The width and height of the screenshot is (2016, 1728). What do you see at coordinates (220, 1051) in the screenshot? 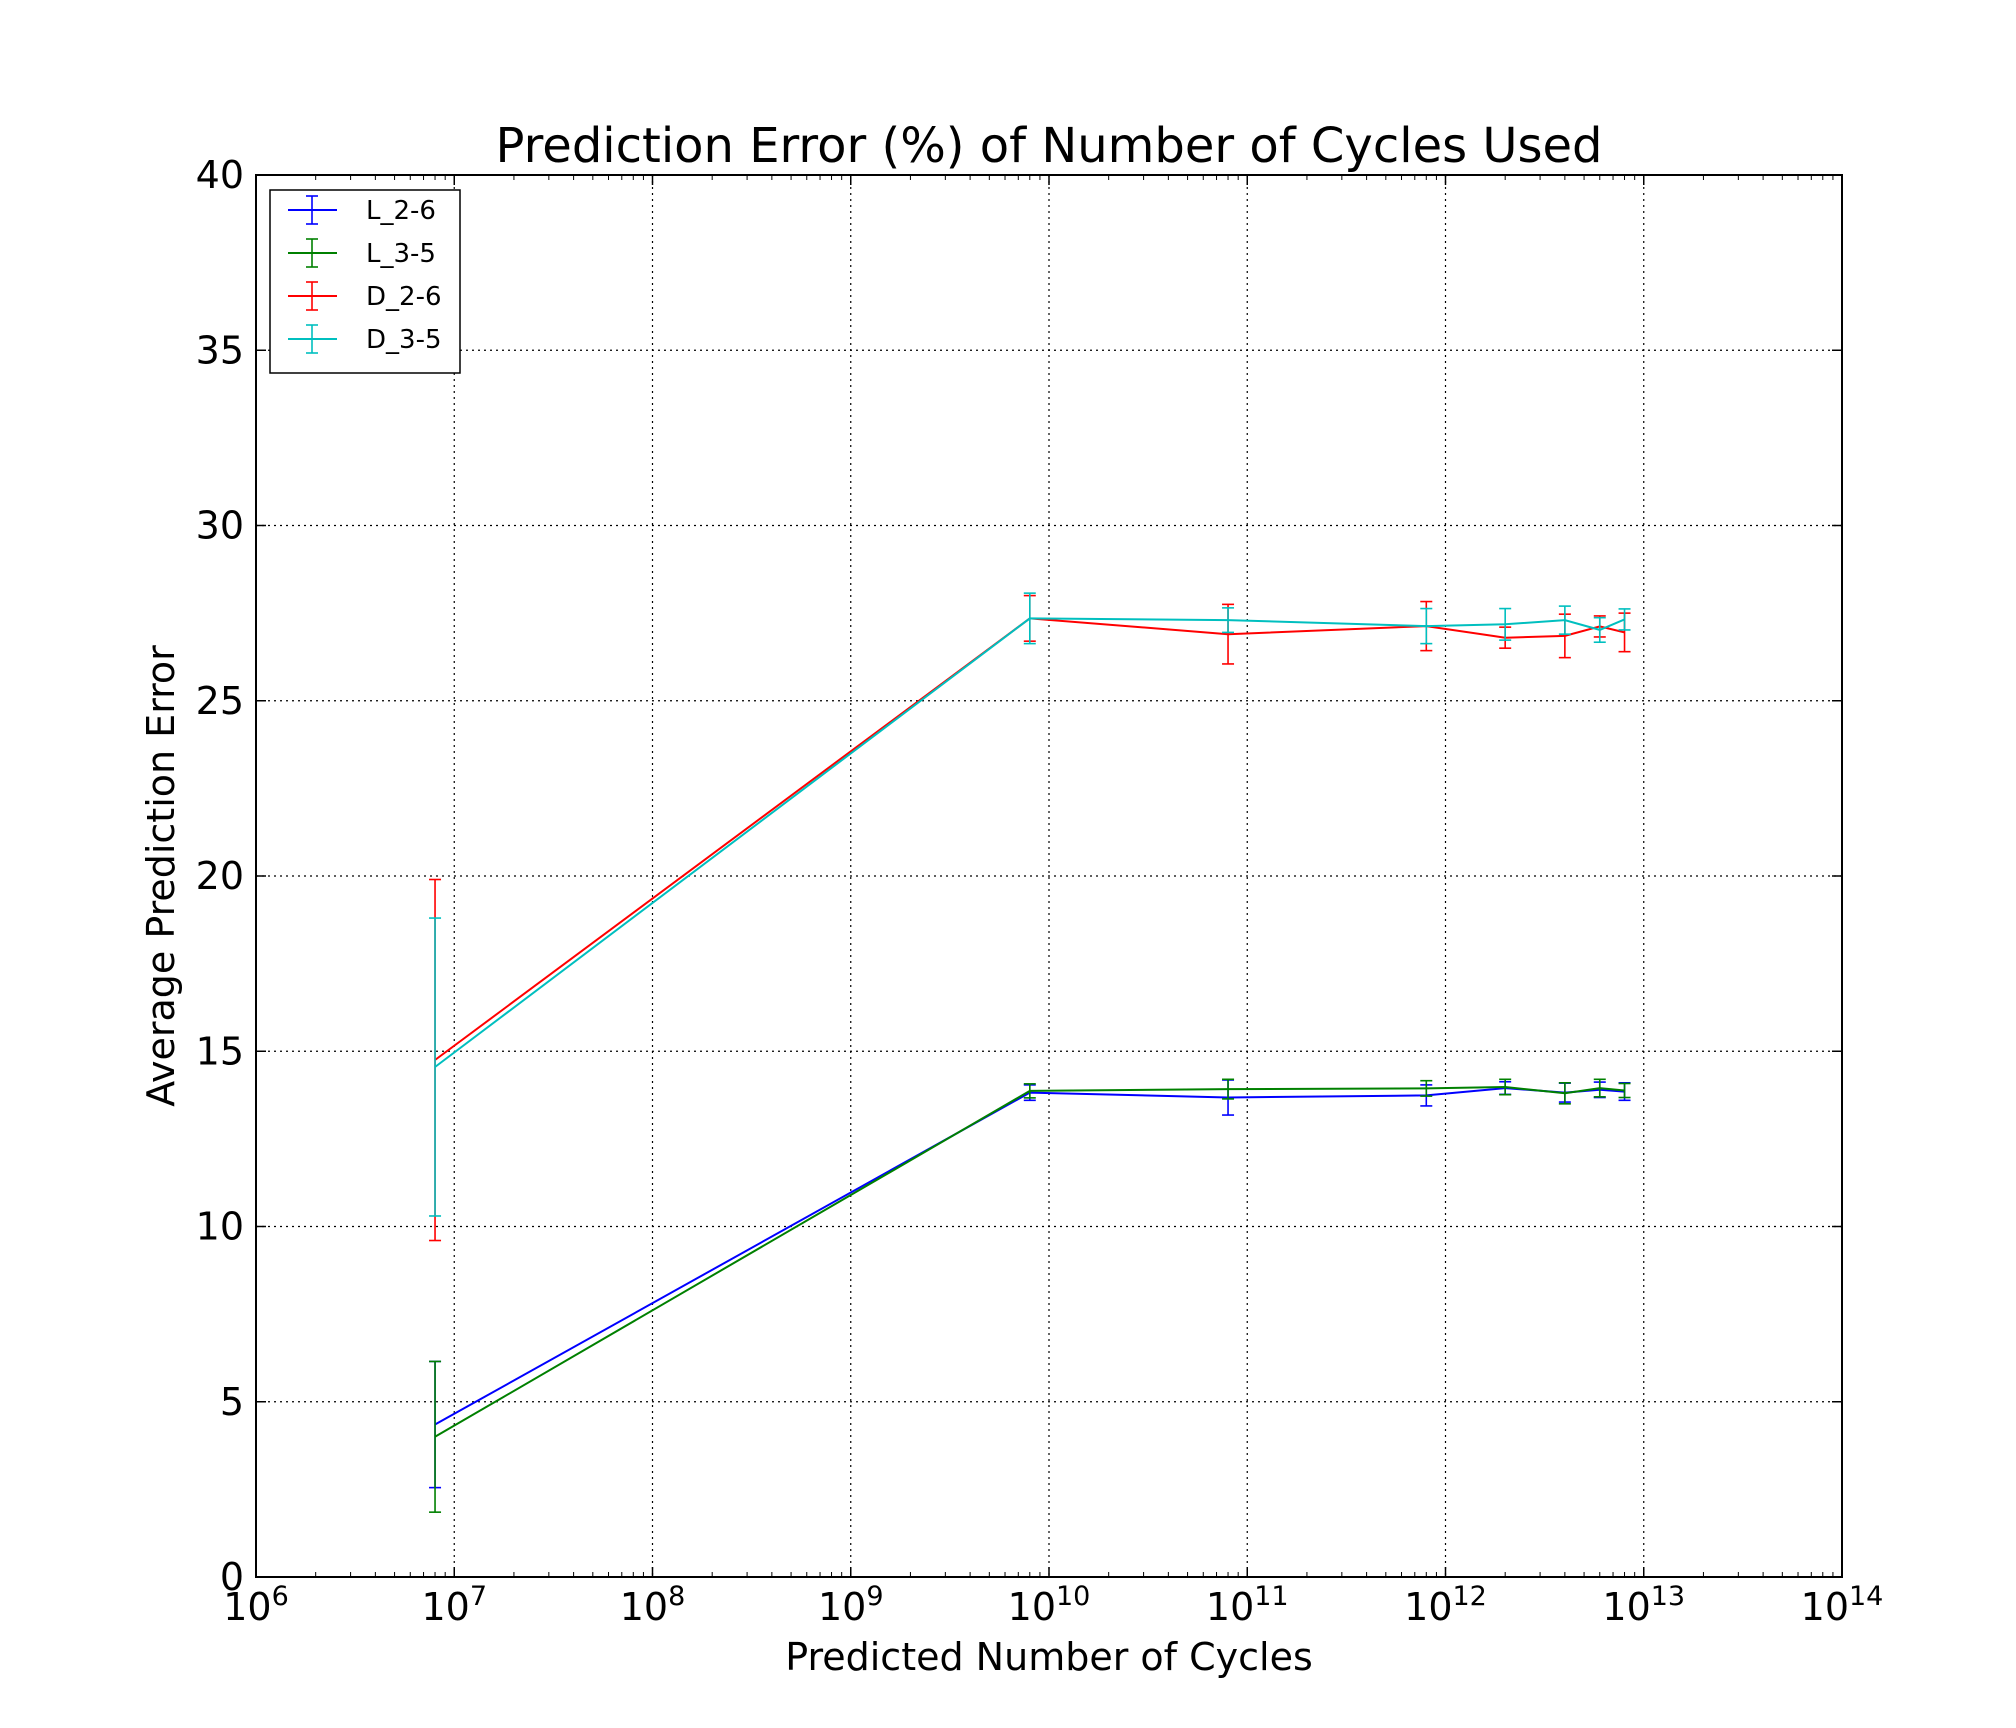
I see `y-tick-label: 15` at bounding box center [220, 1051].